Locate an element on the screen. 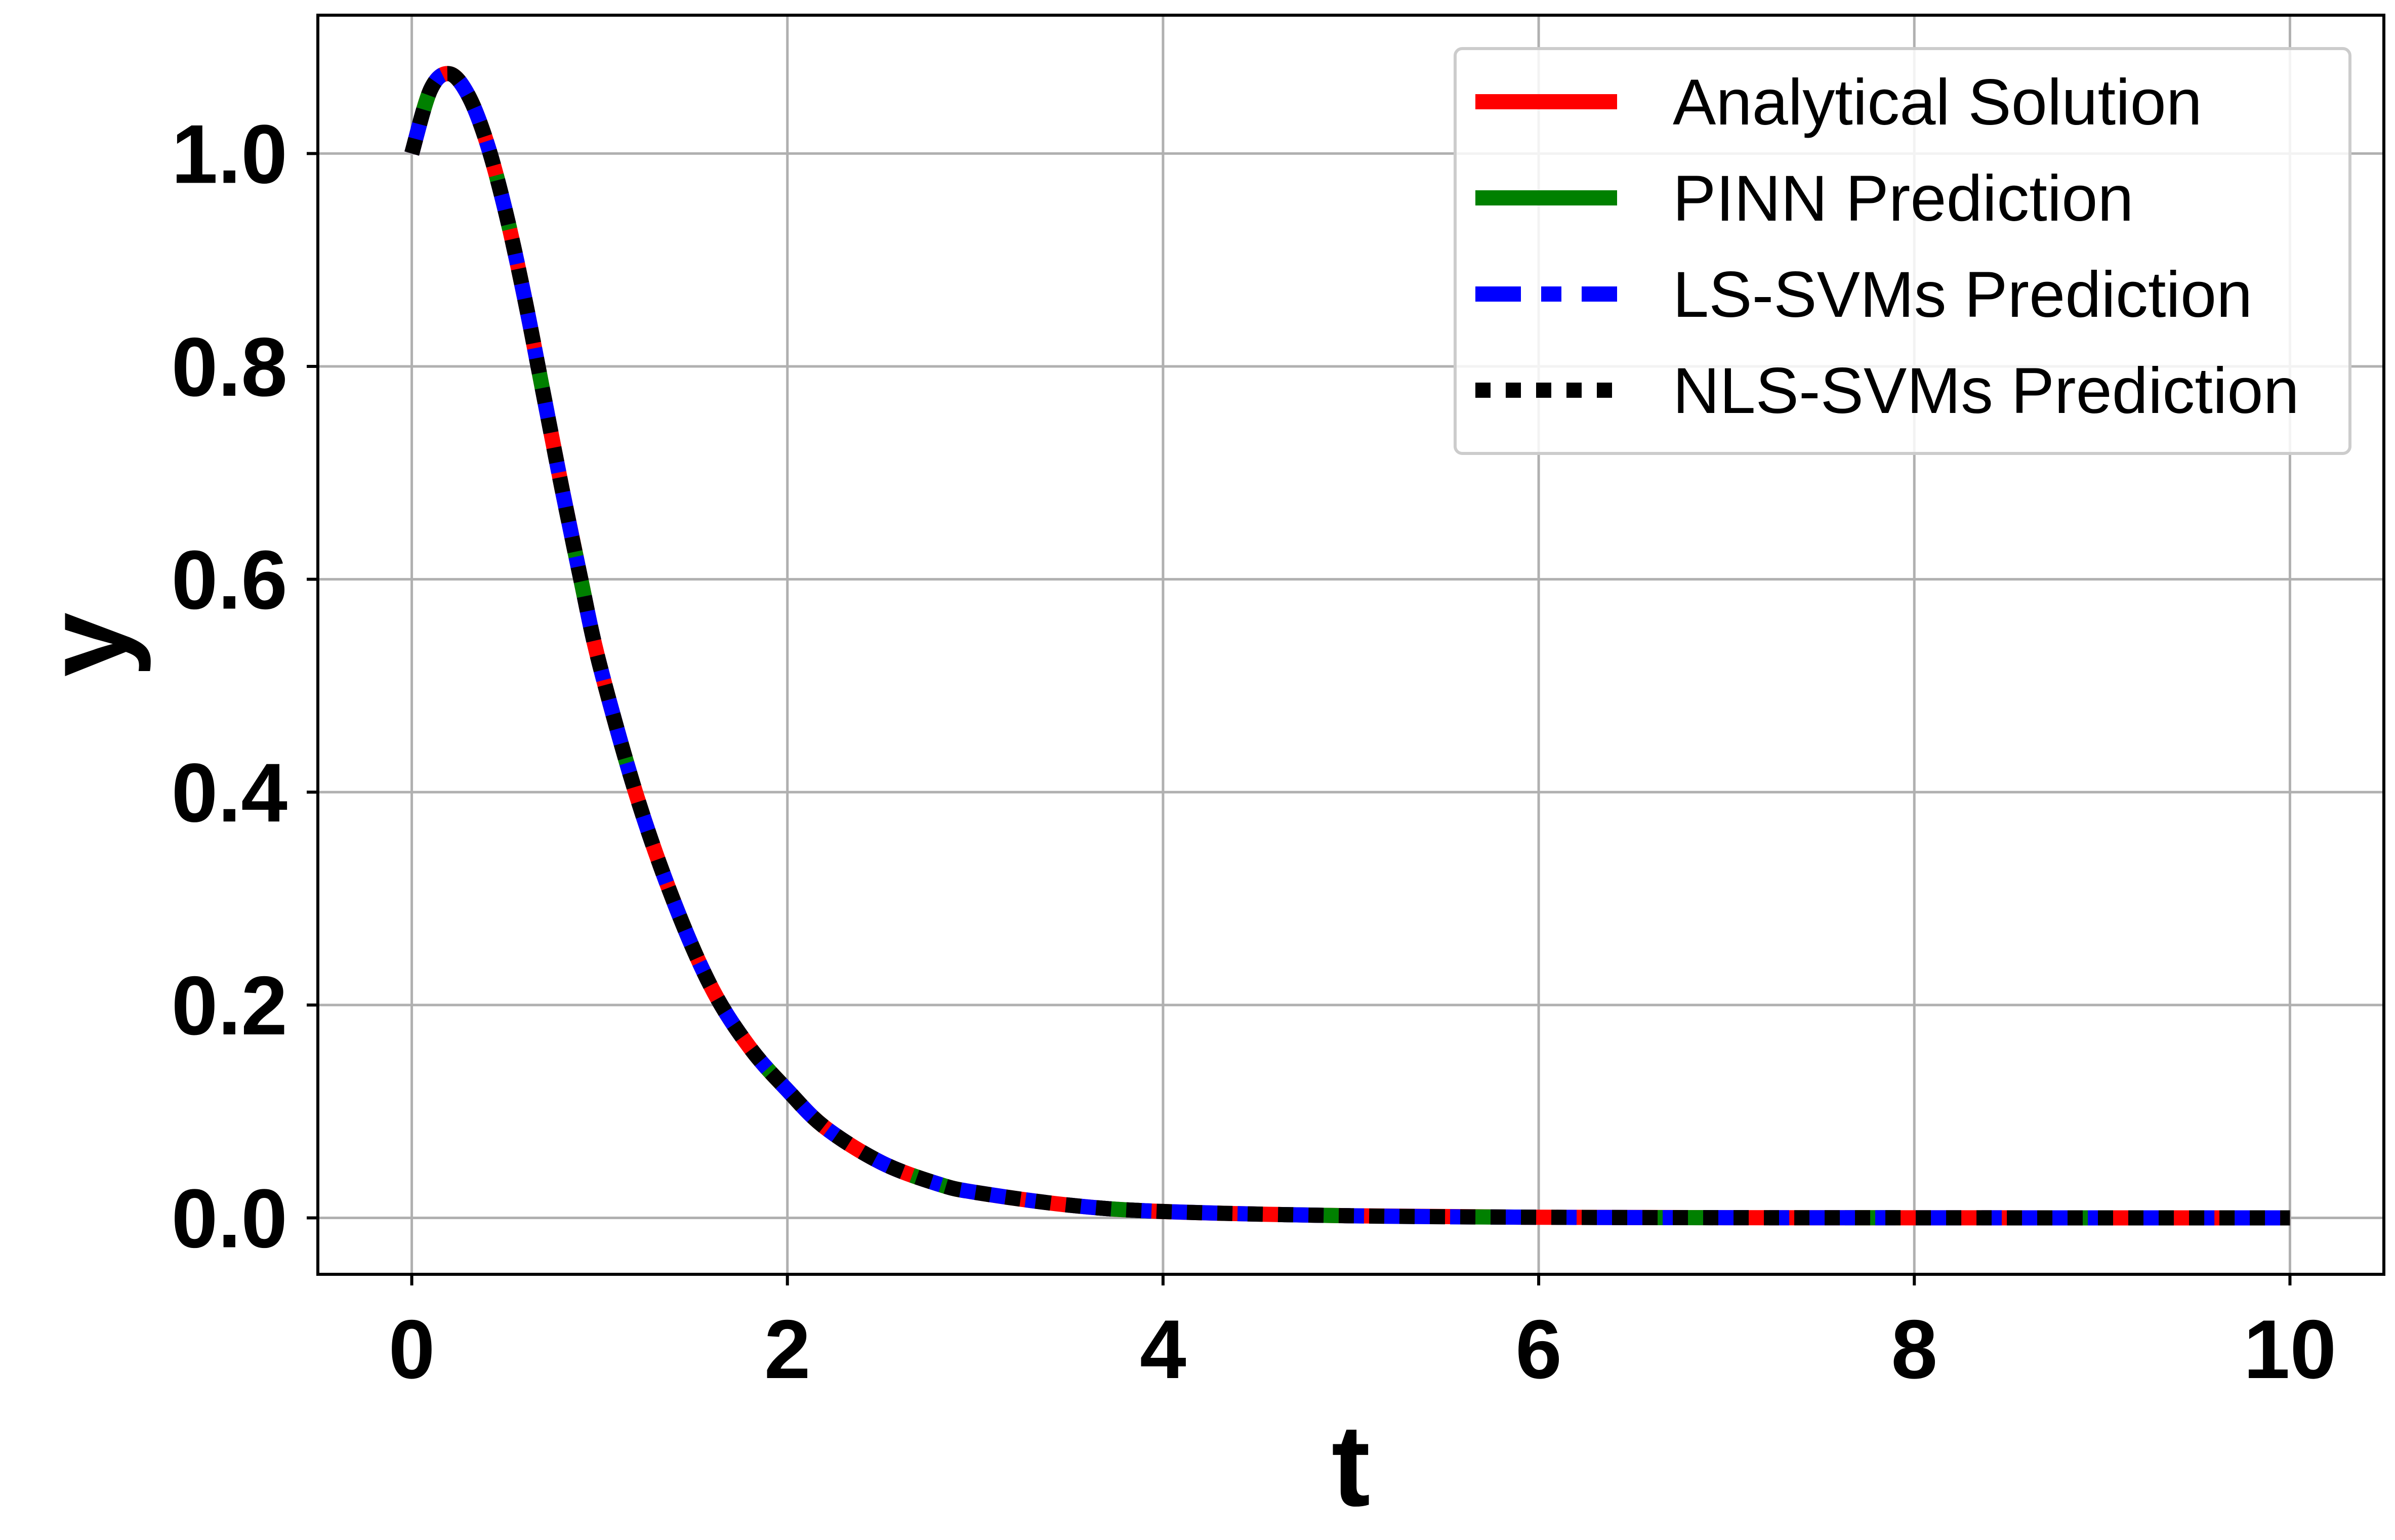  x-tick-label: 0 is located at coordinates (412, 1349).